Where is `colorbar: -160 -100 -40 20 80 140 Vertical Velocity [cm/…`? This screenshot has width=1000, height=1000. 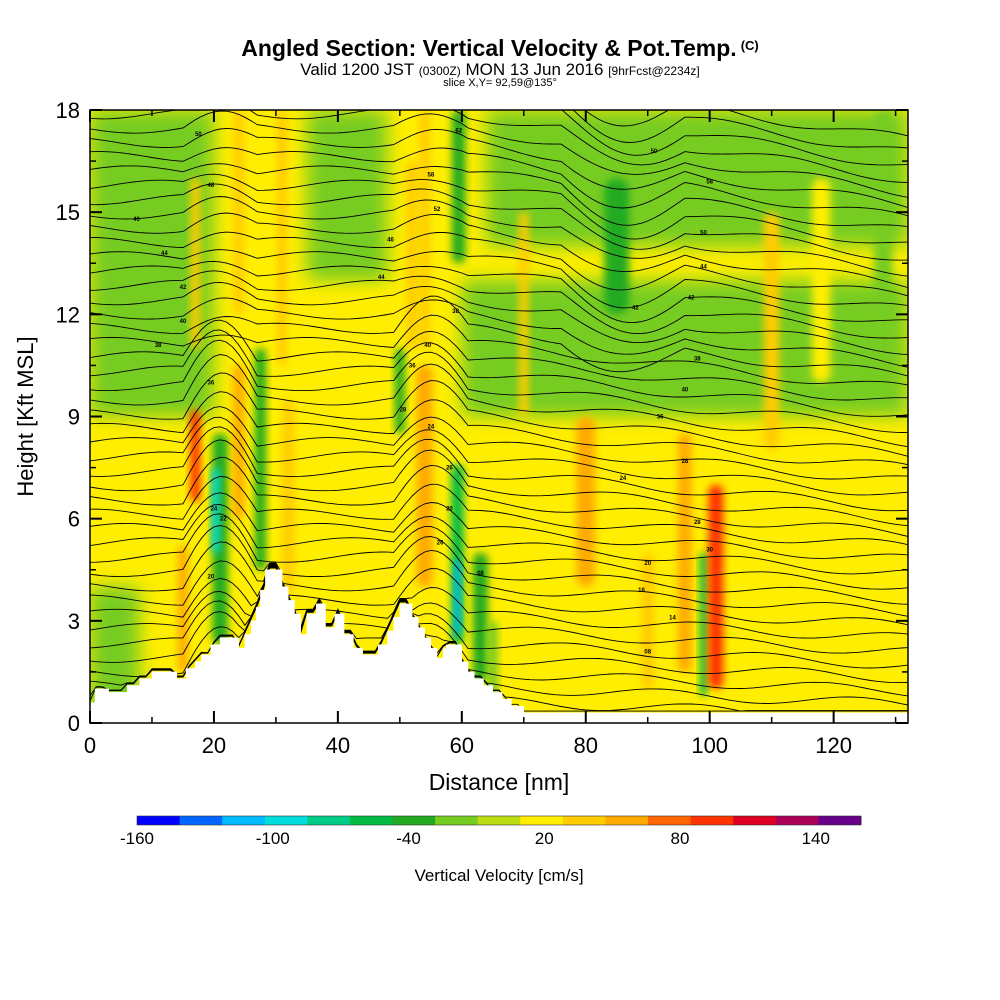
colorbar: -160 -100 -40 20 80 140 Vertical Velocity [cm/… is located at coordinates (491, 850).